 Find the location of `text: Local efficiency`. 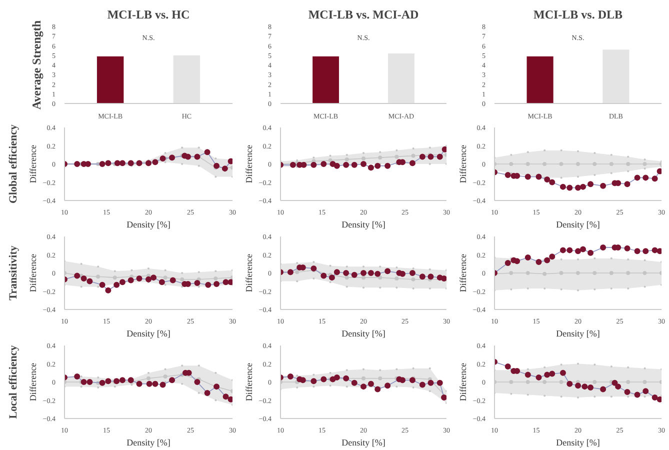

text: Local efficiency is located at coordinates (14, 381).